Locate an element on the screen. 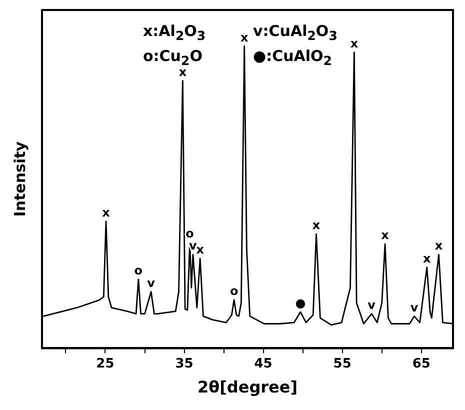  annotation: ●:CuAlO$_{2}$ is located at coordinates (292, 57).